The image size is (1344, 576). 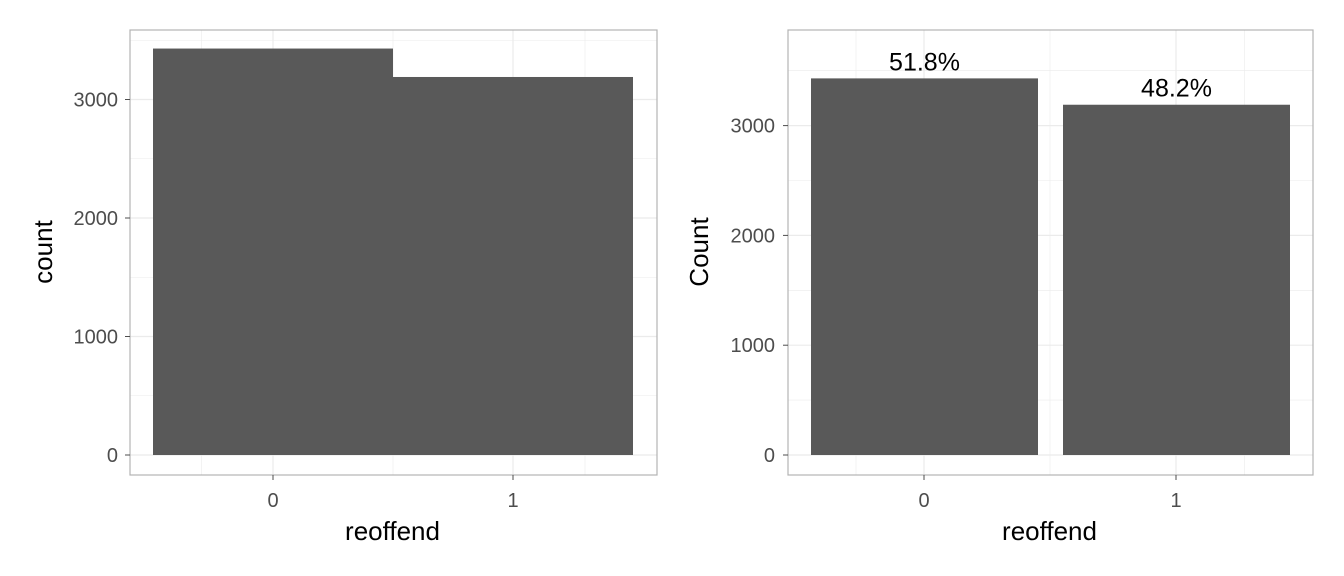 What do you see at coordinates (1176, 89) in the screenshot?
I see `data-label: 48.2%` at bounding box center [1176, 89].